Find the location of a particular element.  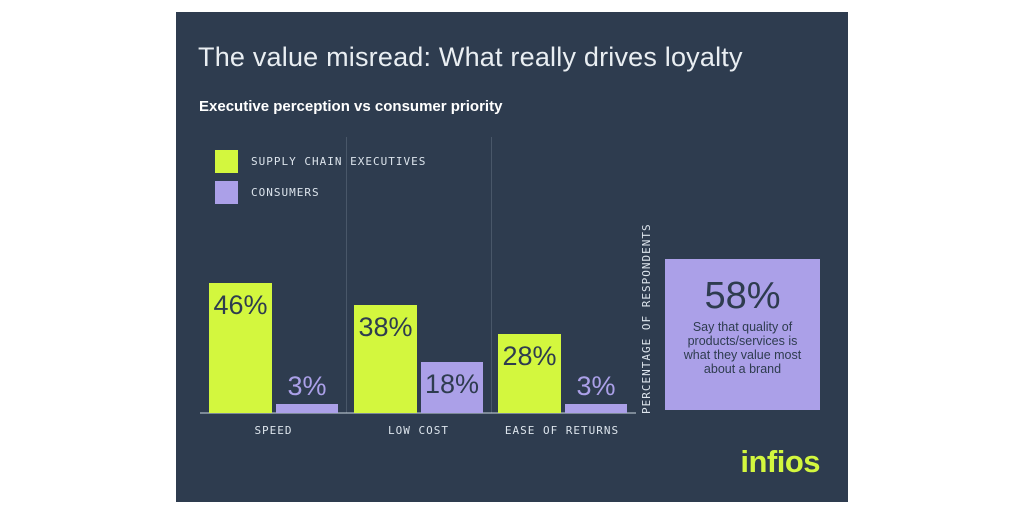

brand-logo: infios is located at coordinates (780, 461).